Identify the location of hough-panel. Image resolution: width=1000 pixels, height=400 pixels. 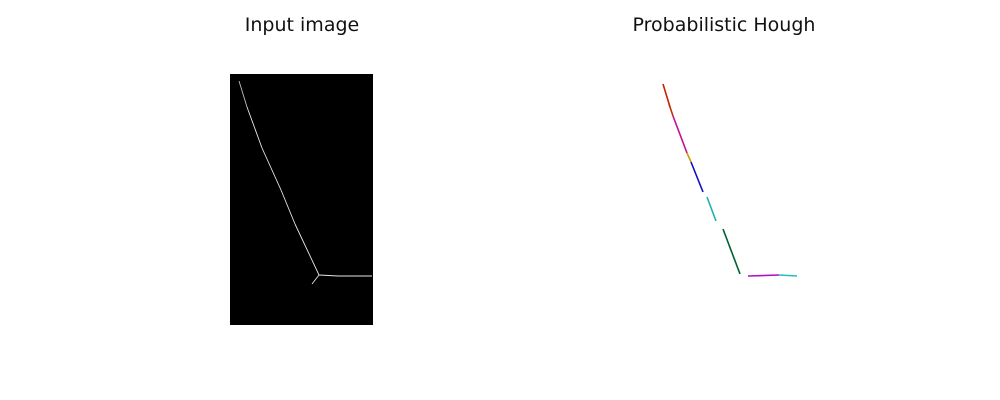
(730, 180).